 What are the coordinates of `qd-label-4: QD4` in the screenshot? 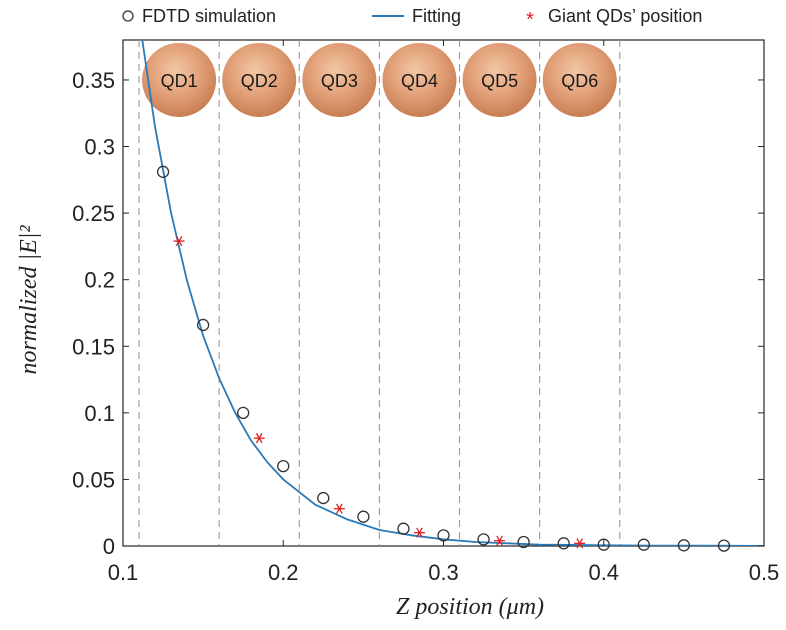 It's located at (419, 81).